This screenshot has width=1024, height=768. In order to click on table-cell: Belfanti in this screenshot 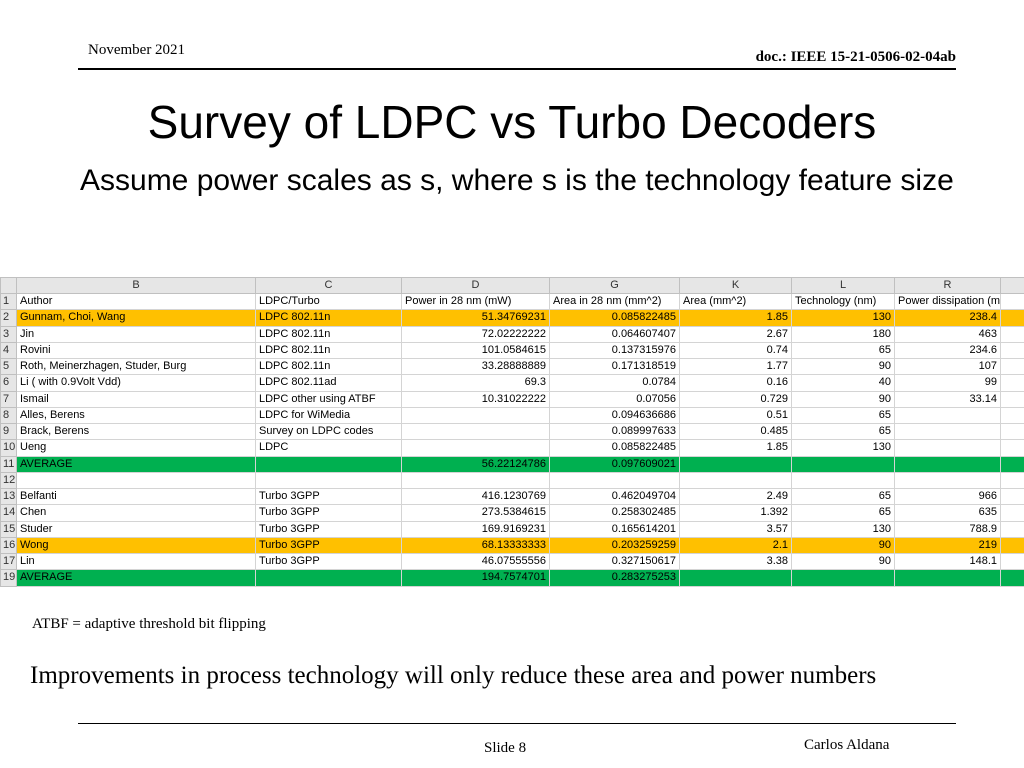, I will do `click(136, 496)`.